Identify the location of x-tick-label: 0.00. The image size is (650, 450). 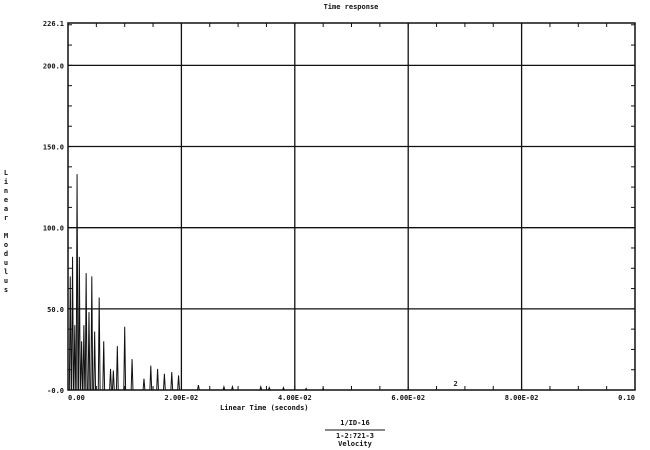
(76, 398).